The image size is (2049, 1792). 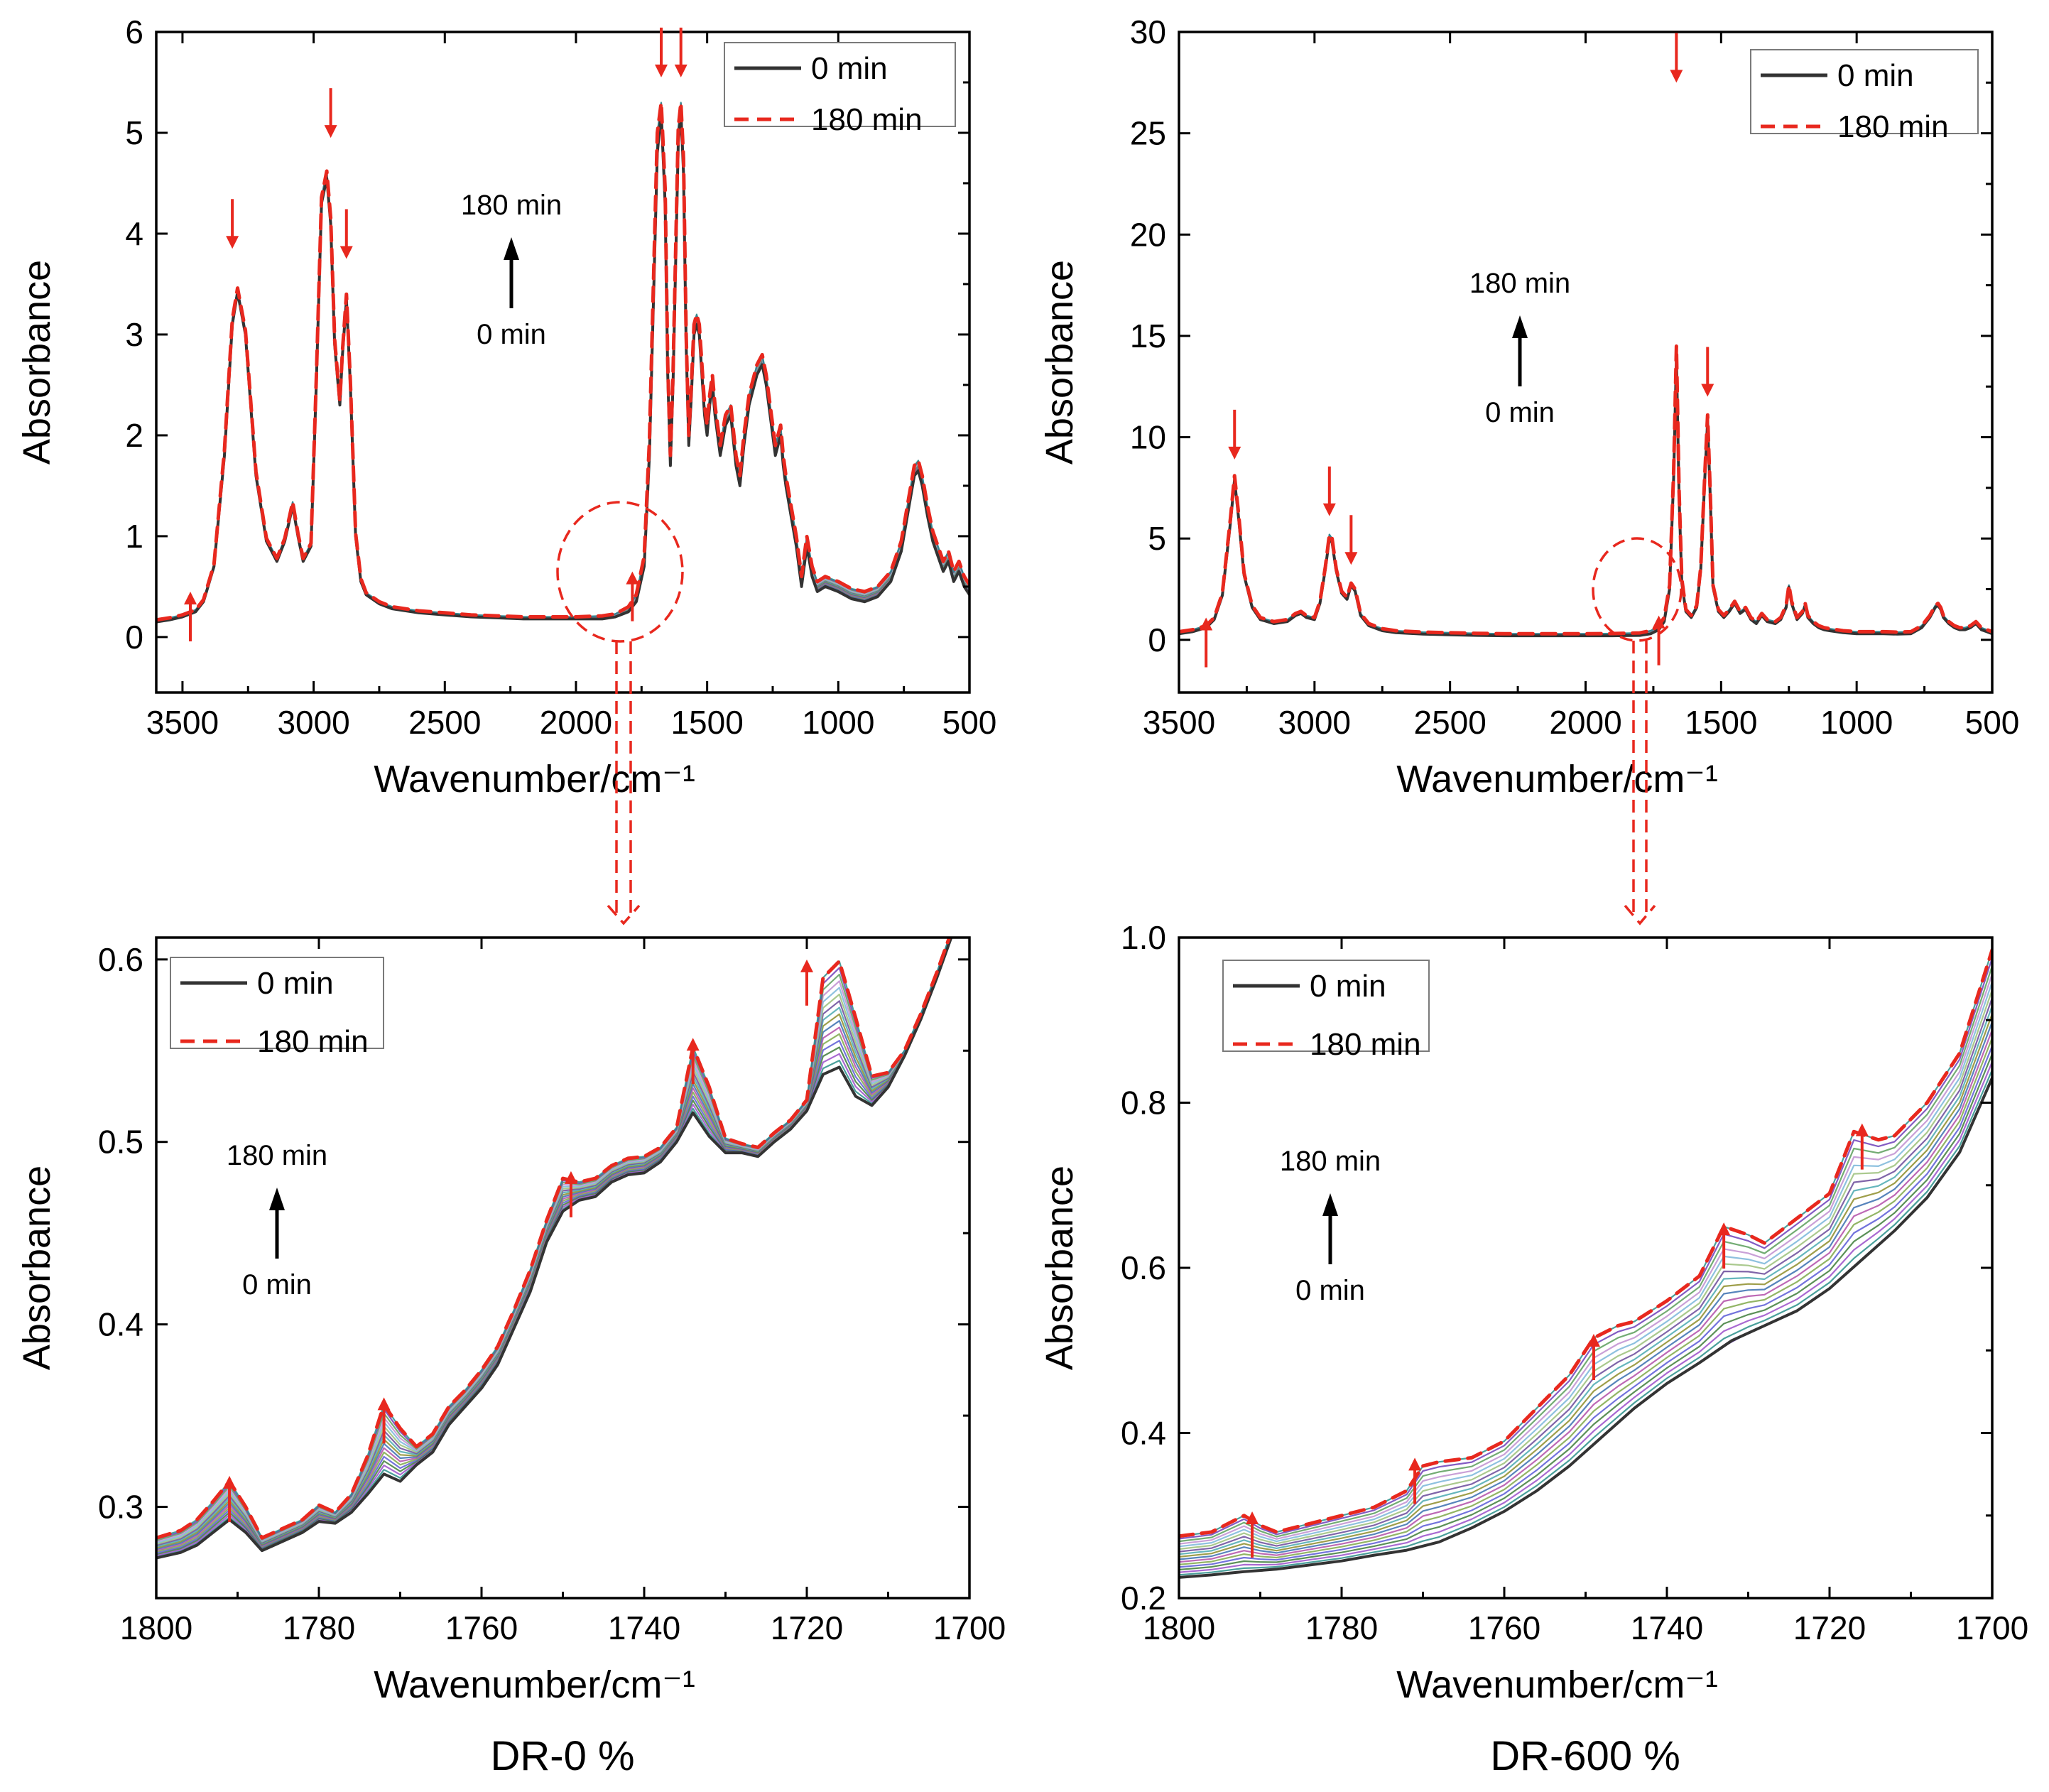 What do you see at coordinates (1148, 235) in the screenshot?
I see `y-tick-label: 20` at bounding box center [1148, 235].